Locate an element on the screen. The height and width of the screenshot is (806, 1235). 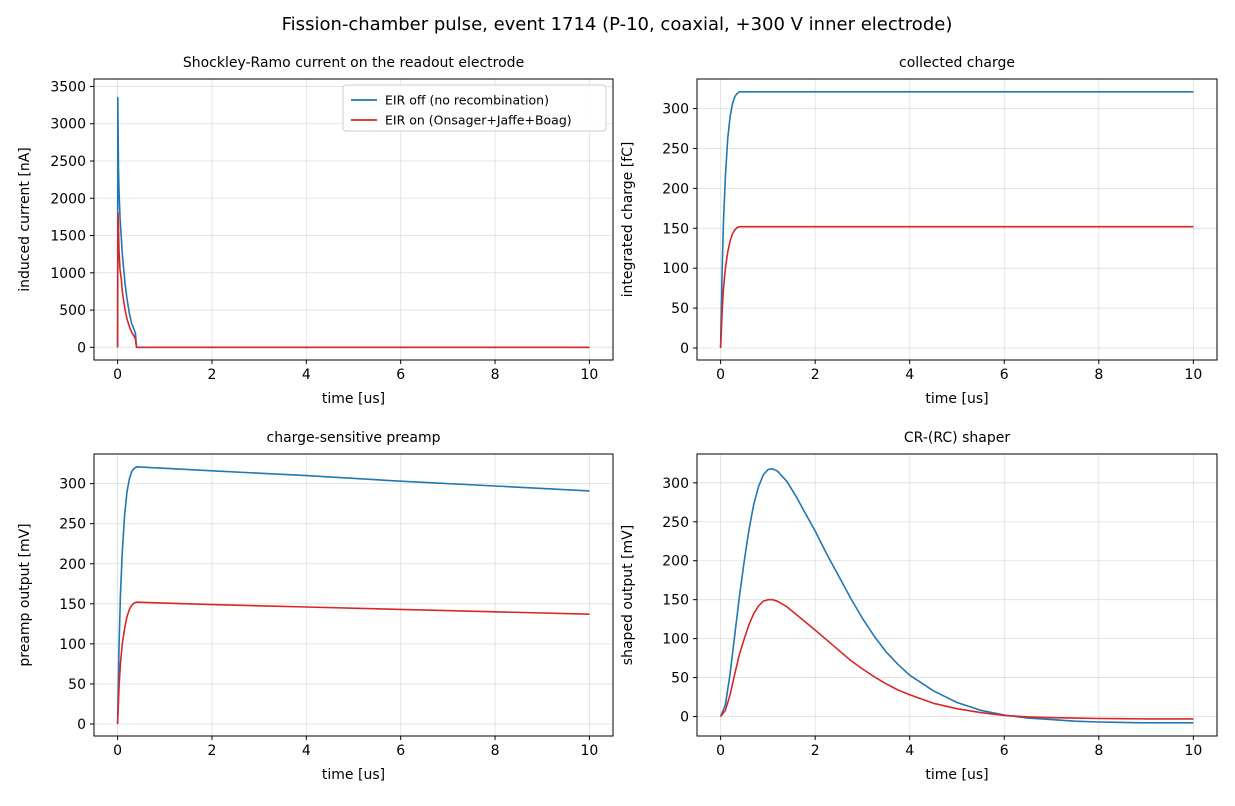
y-tick-label: 1000 is located at coordinates (68, 274).